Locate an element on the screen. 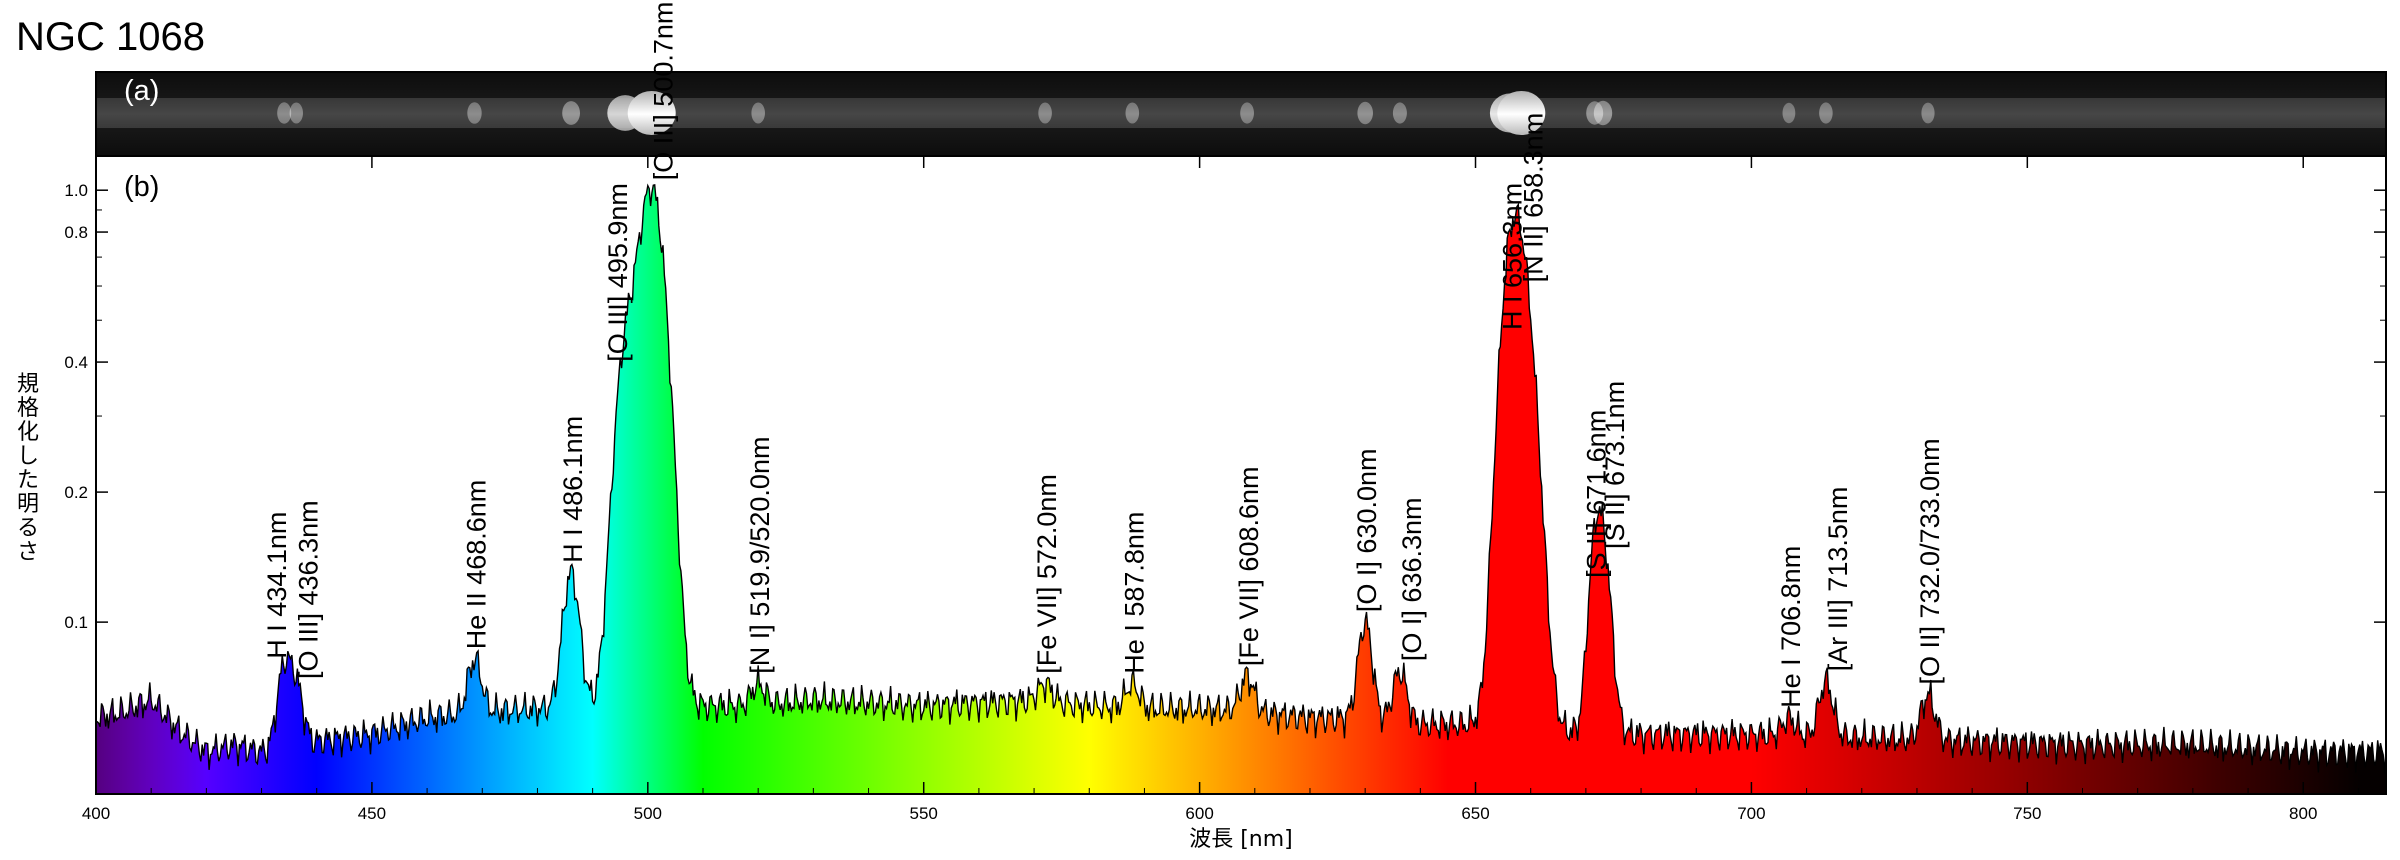  y-axis-title-char: た is located at coordinates (28, 480).